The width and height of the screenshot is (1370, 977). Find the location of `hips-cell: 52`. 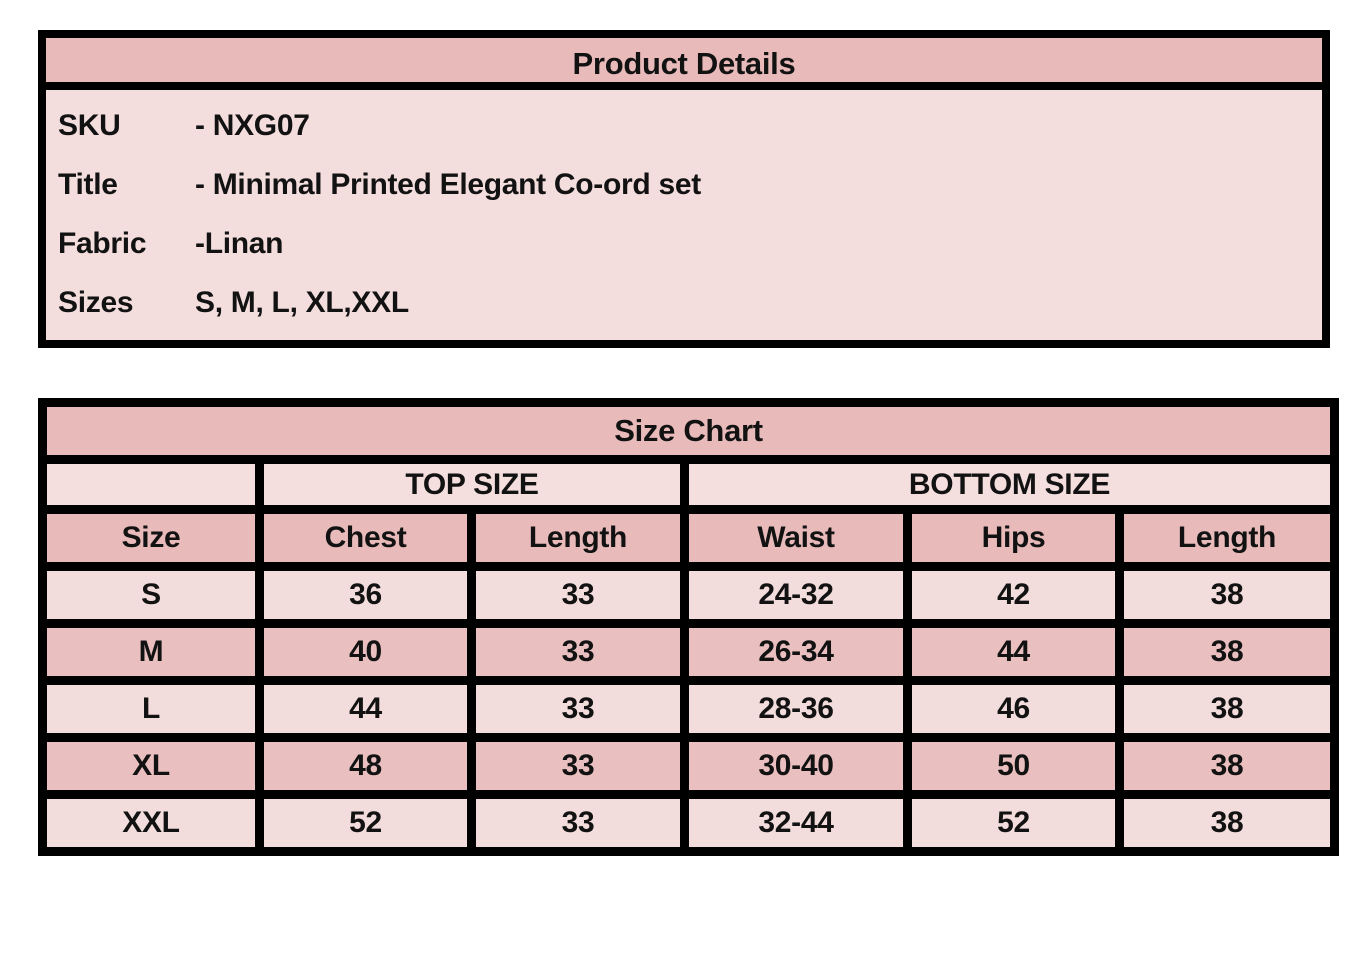

hips-cell: 52 is located at coordinates (1013, 823).